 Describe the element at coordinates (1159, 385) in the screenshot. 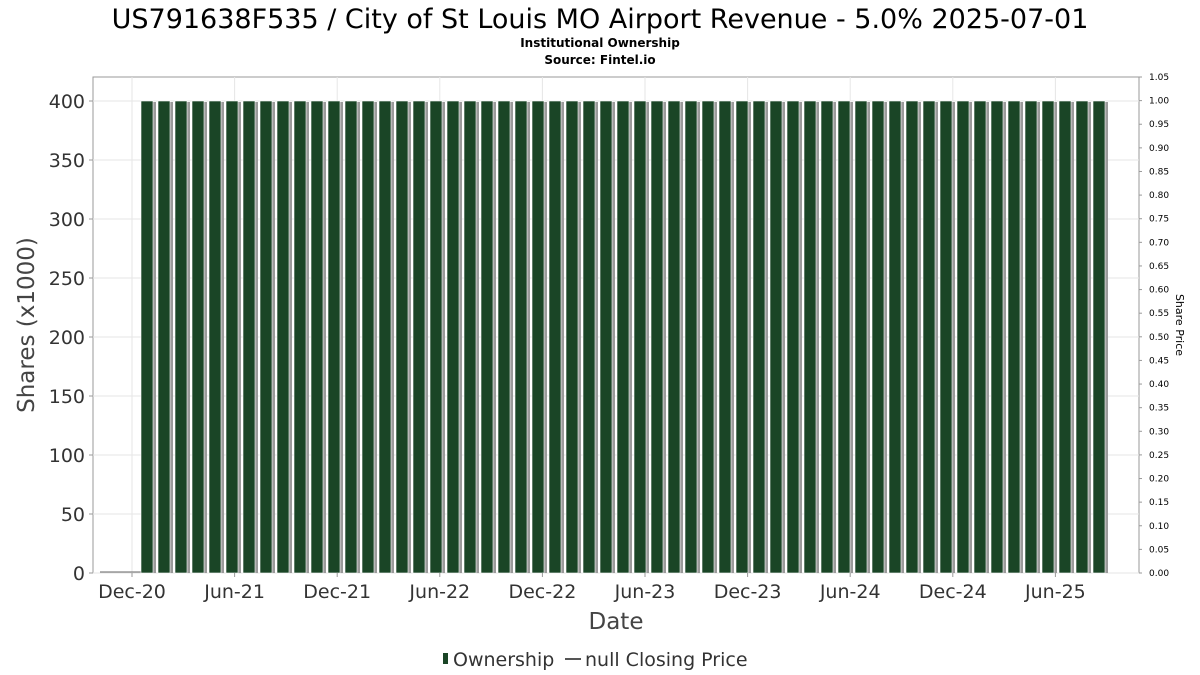

I see `y2-tick-label: 0.40` at that location.